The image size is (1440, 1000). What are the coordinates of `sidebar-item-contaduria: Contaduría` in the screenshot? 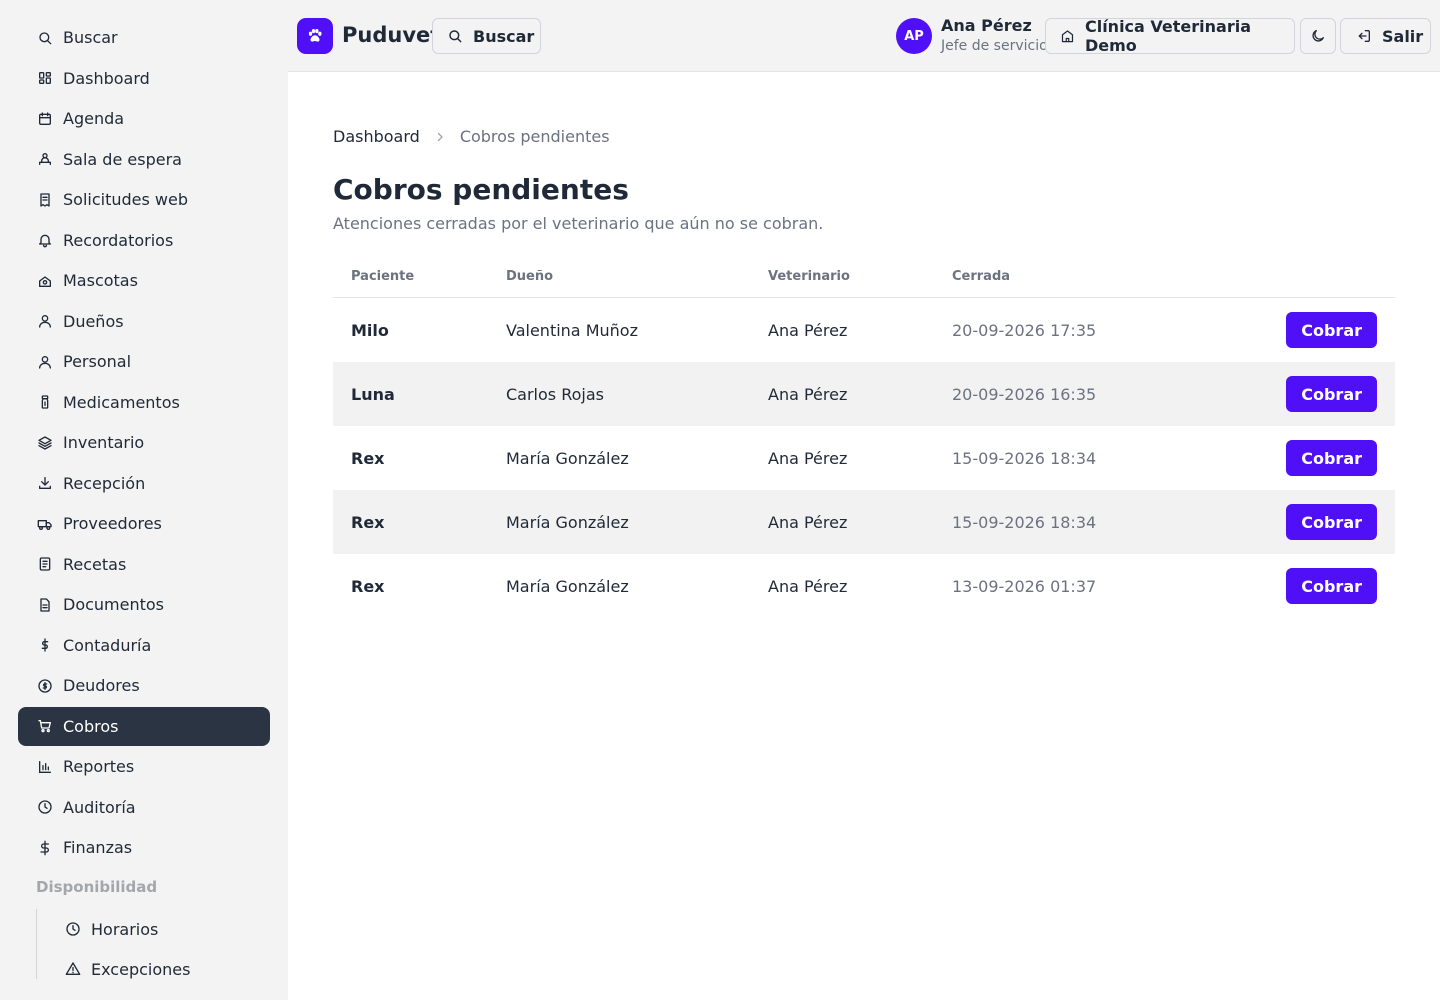 It's located at (144, 645).